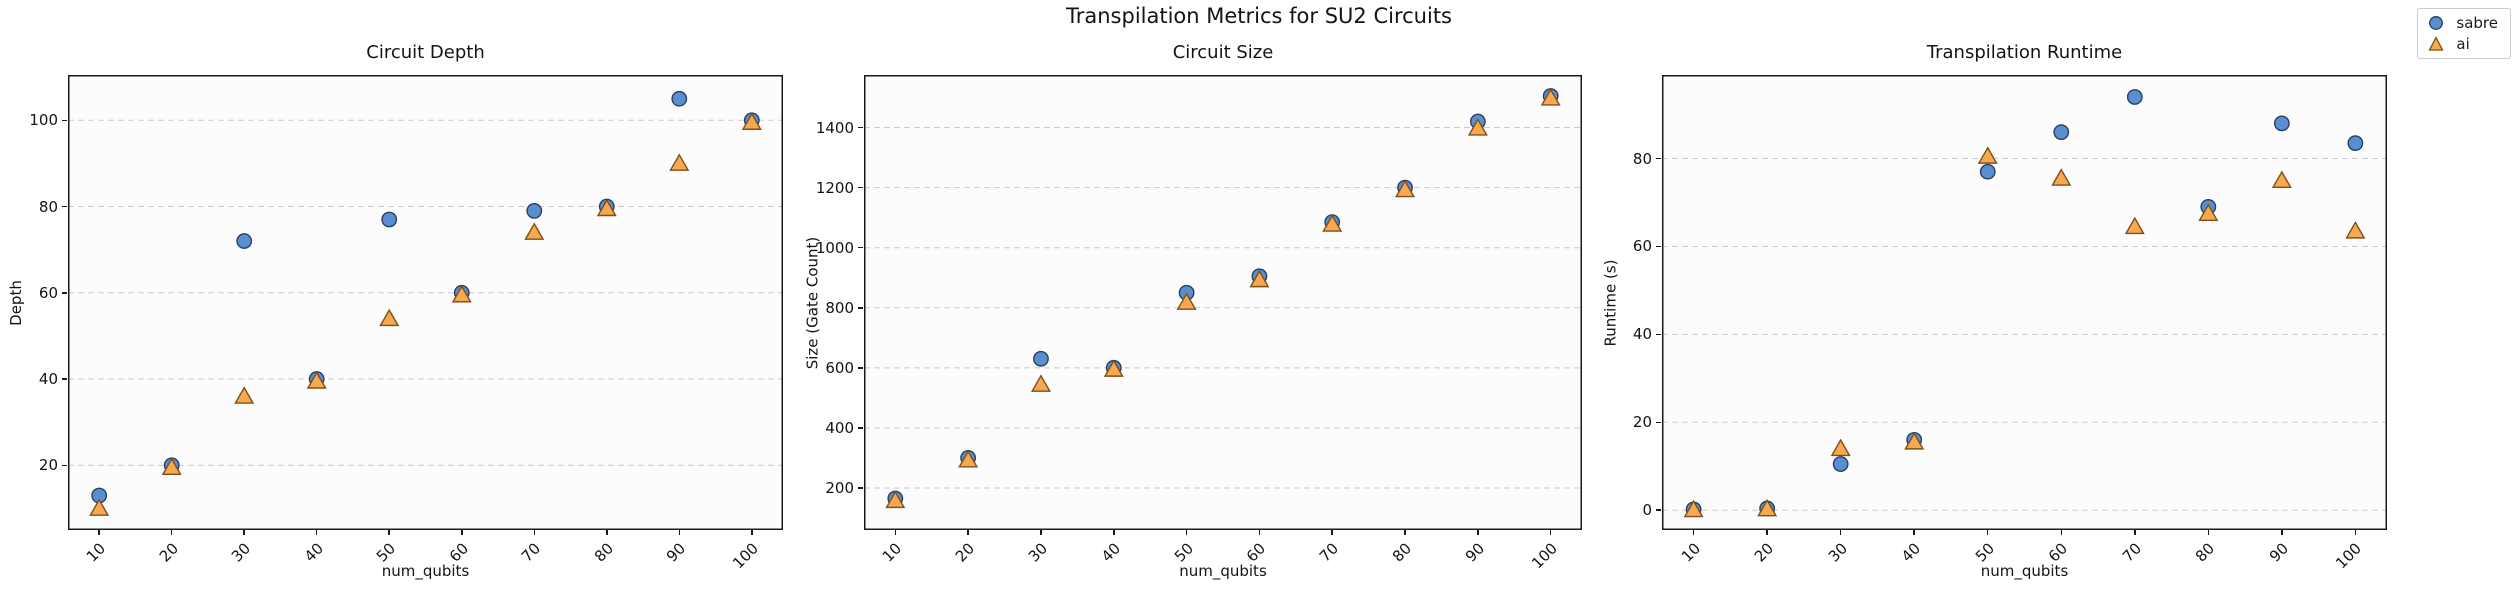 The image size is (2518, 598). I want to click on y-tick-label: 200, so click(839, 487).